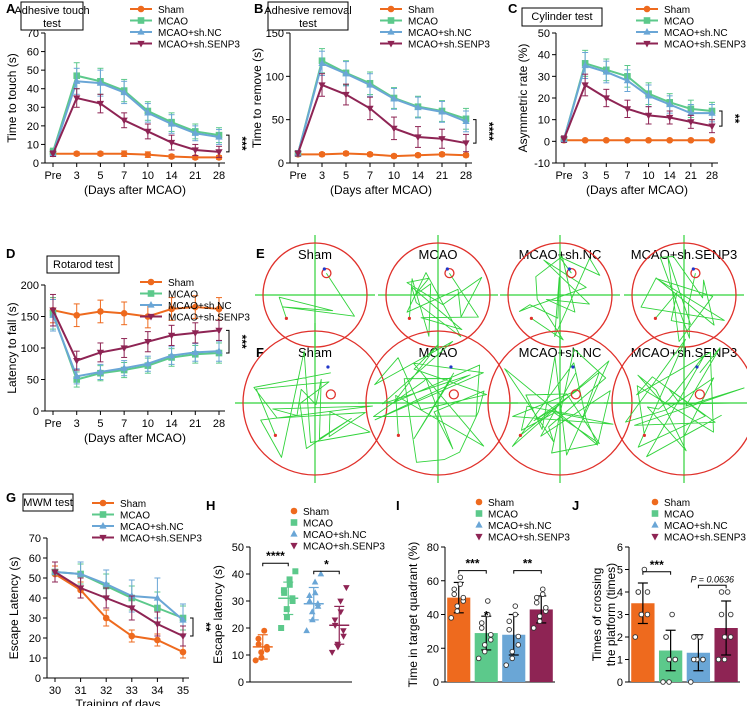 The height and width of the screenshot is (706, 747). What do you see at coordinates (544, 121) in the screenshot?
I see `y-tick-label: 10` at bounding box center [544, 121].